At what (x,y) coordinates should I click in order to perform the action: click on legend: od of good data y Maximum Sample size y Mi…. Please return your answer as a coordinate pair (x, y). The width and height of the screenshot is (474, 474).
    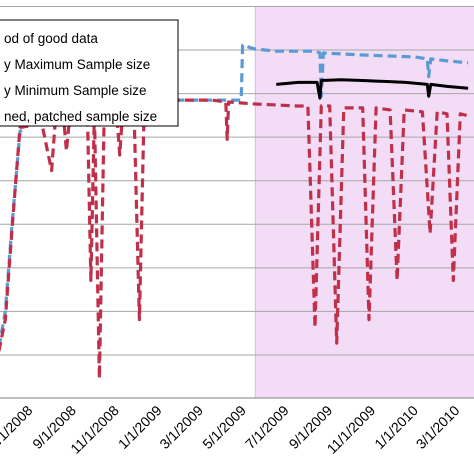
    Looking at the image, I should click on (89, 73).